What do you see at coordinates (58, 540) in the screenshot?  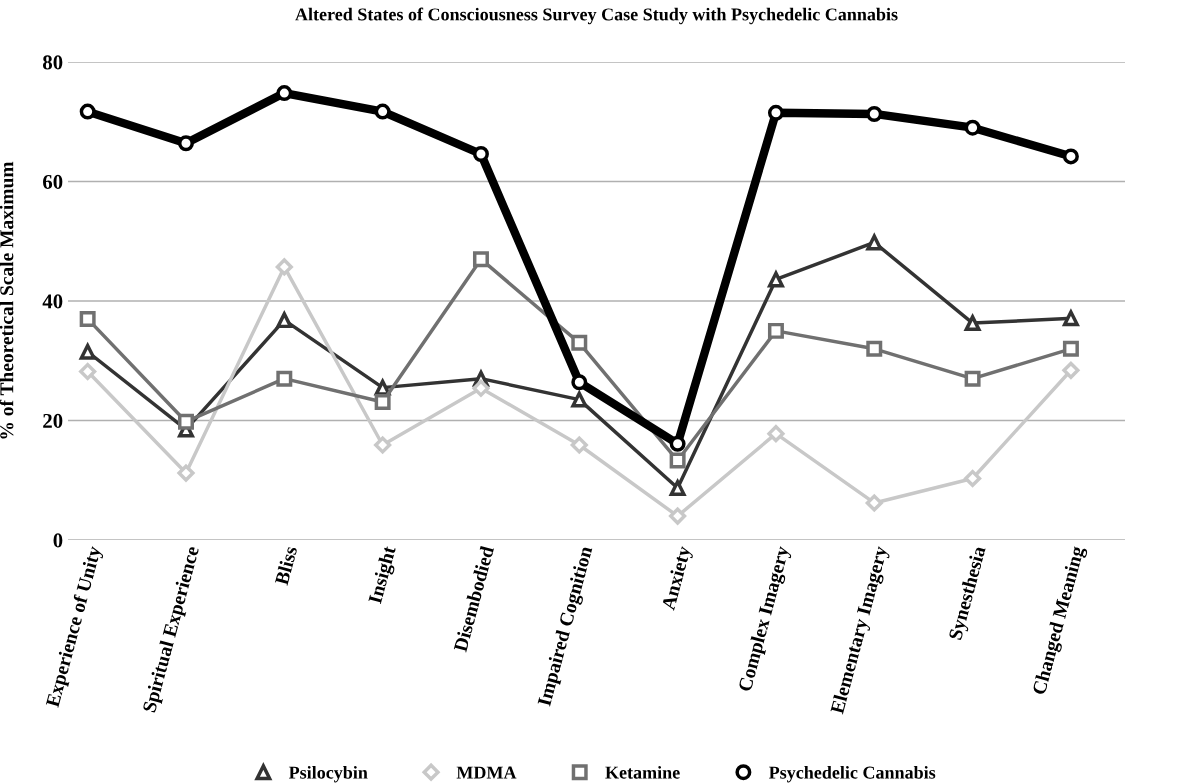 I see `y-tick-label: 0` at bounding box center [58, 540].